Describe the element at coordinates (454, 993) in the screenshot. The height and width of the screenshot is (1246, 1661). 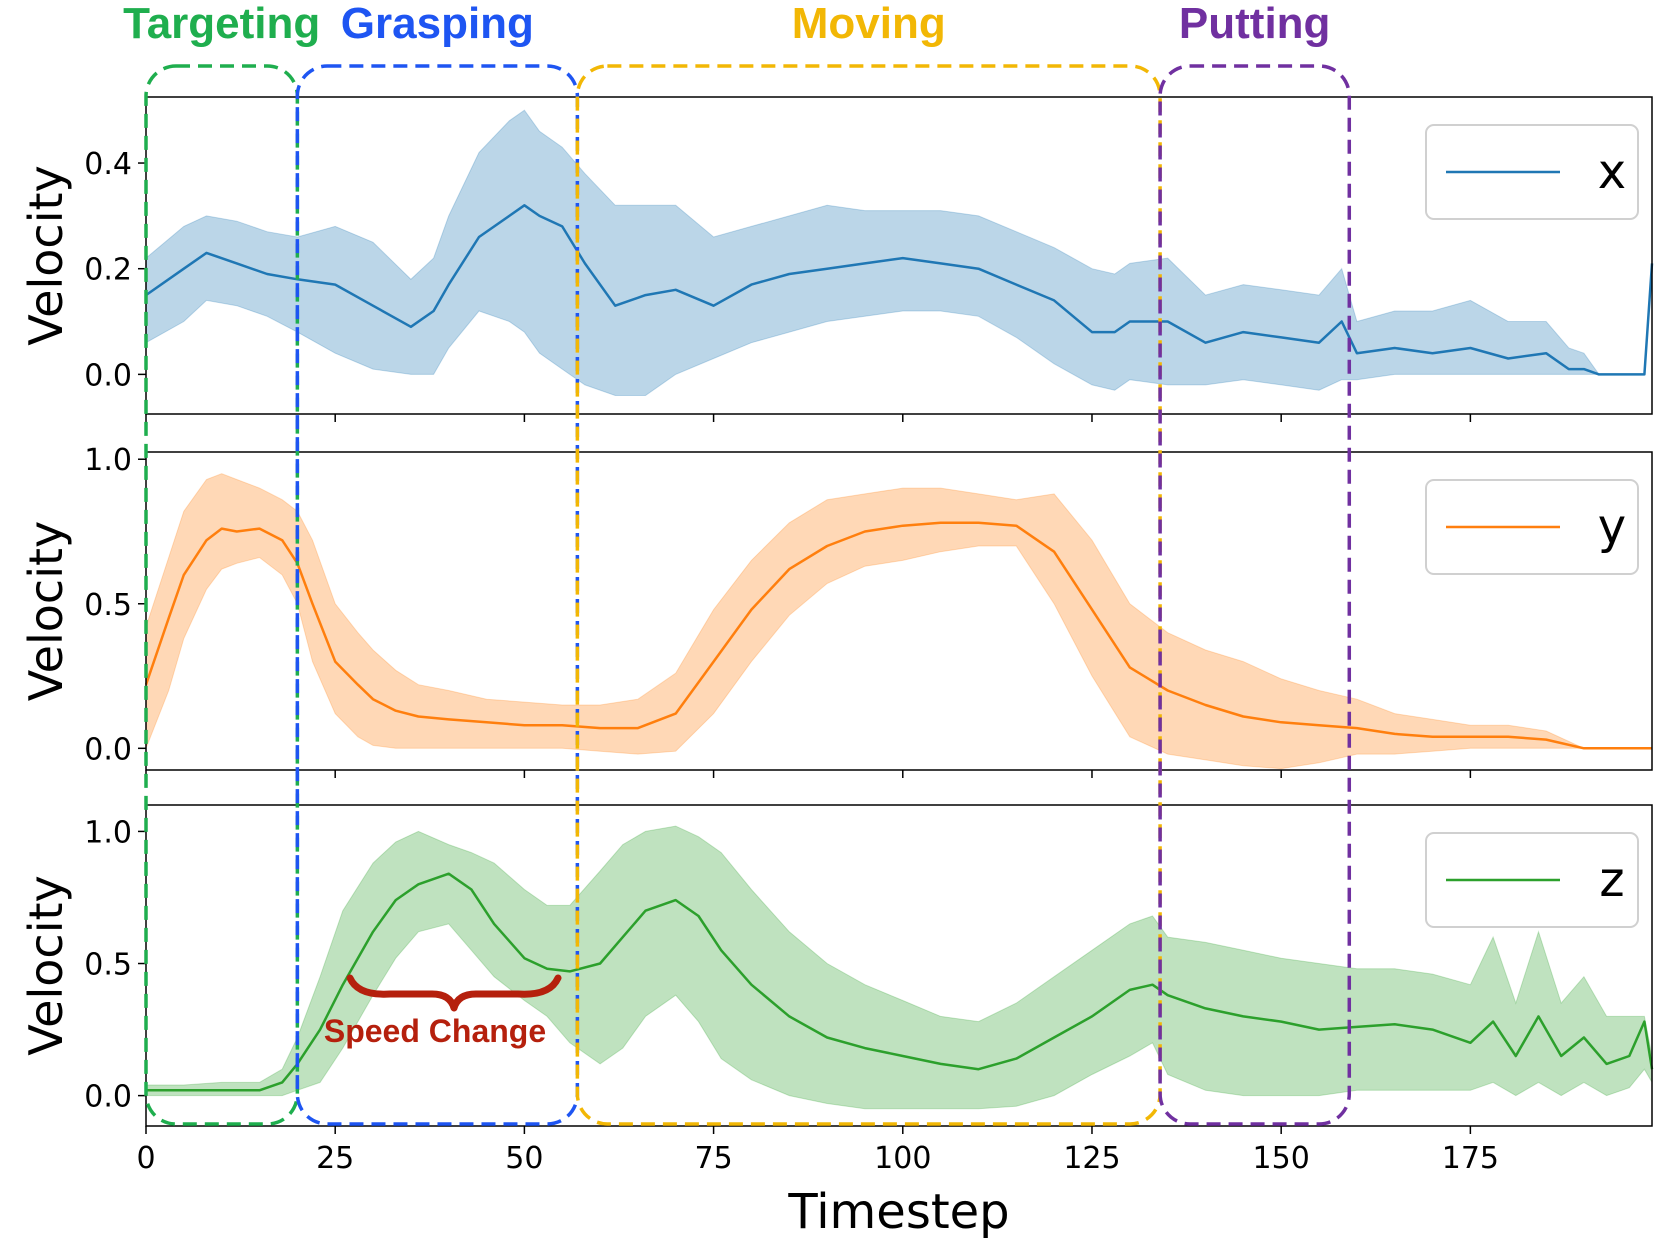
I see `speed-change-brace` at that location.